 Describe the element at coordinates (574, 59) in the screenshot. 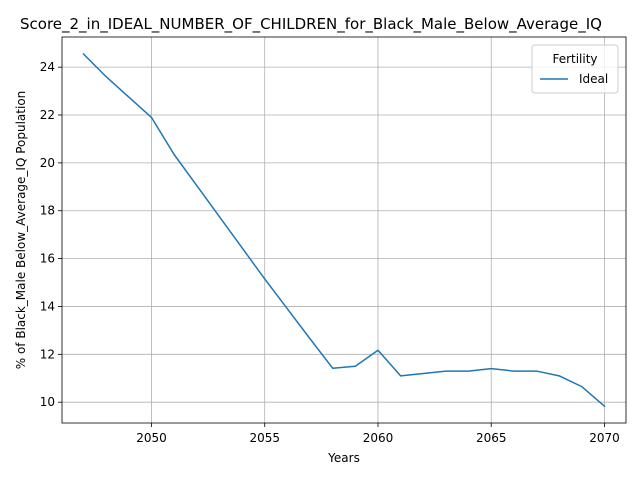

I see `legend-title: Fertility` at that location.